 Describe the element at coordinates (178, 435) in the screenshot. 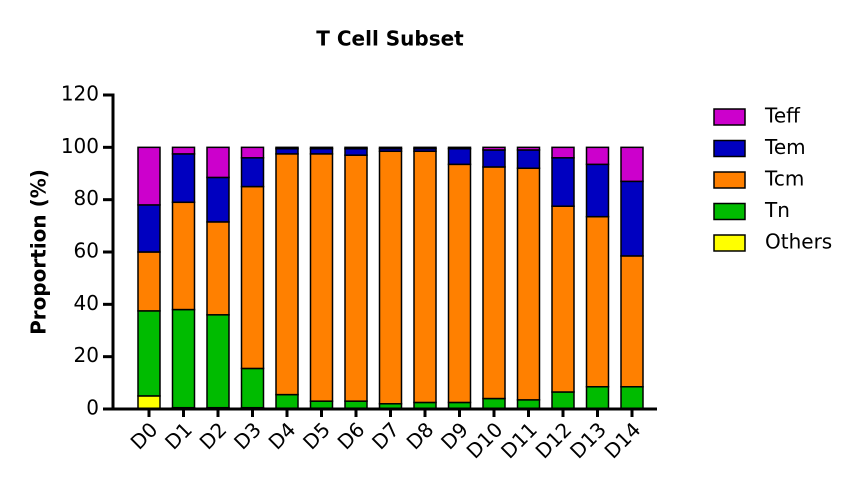

I see `x-tick-label: D1` at that location.